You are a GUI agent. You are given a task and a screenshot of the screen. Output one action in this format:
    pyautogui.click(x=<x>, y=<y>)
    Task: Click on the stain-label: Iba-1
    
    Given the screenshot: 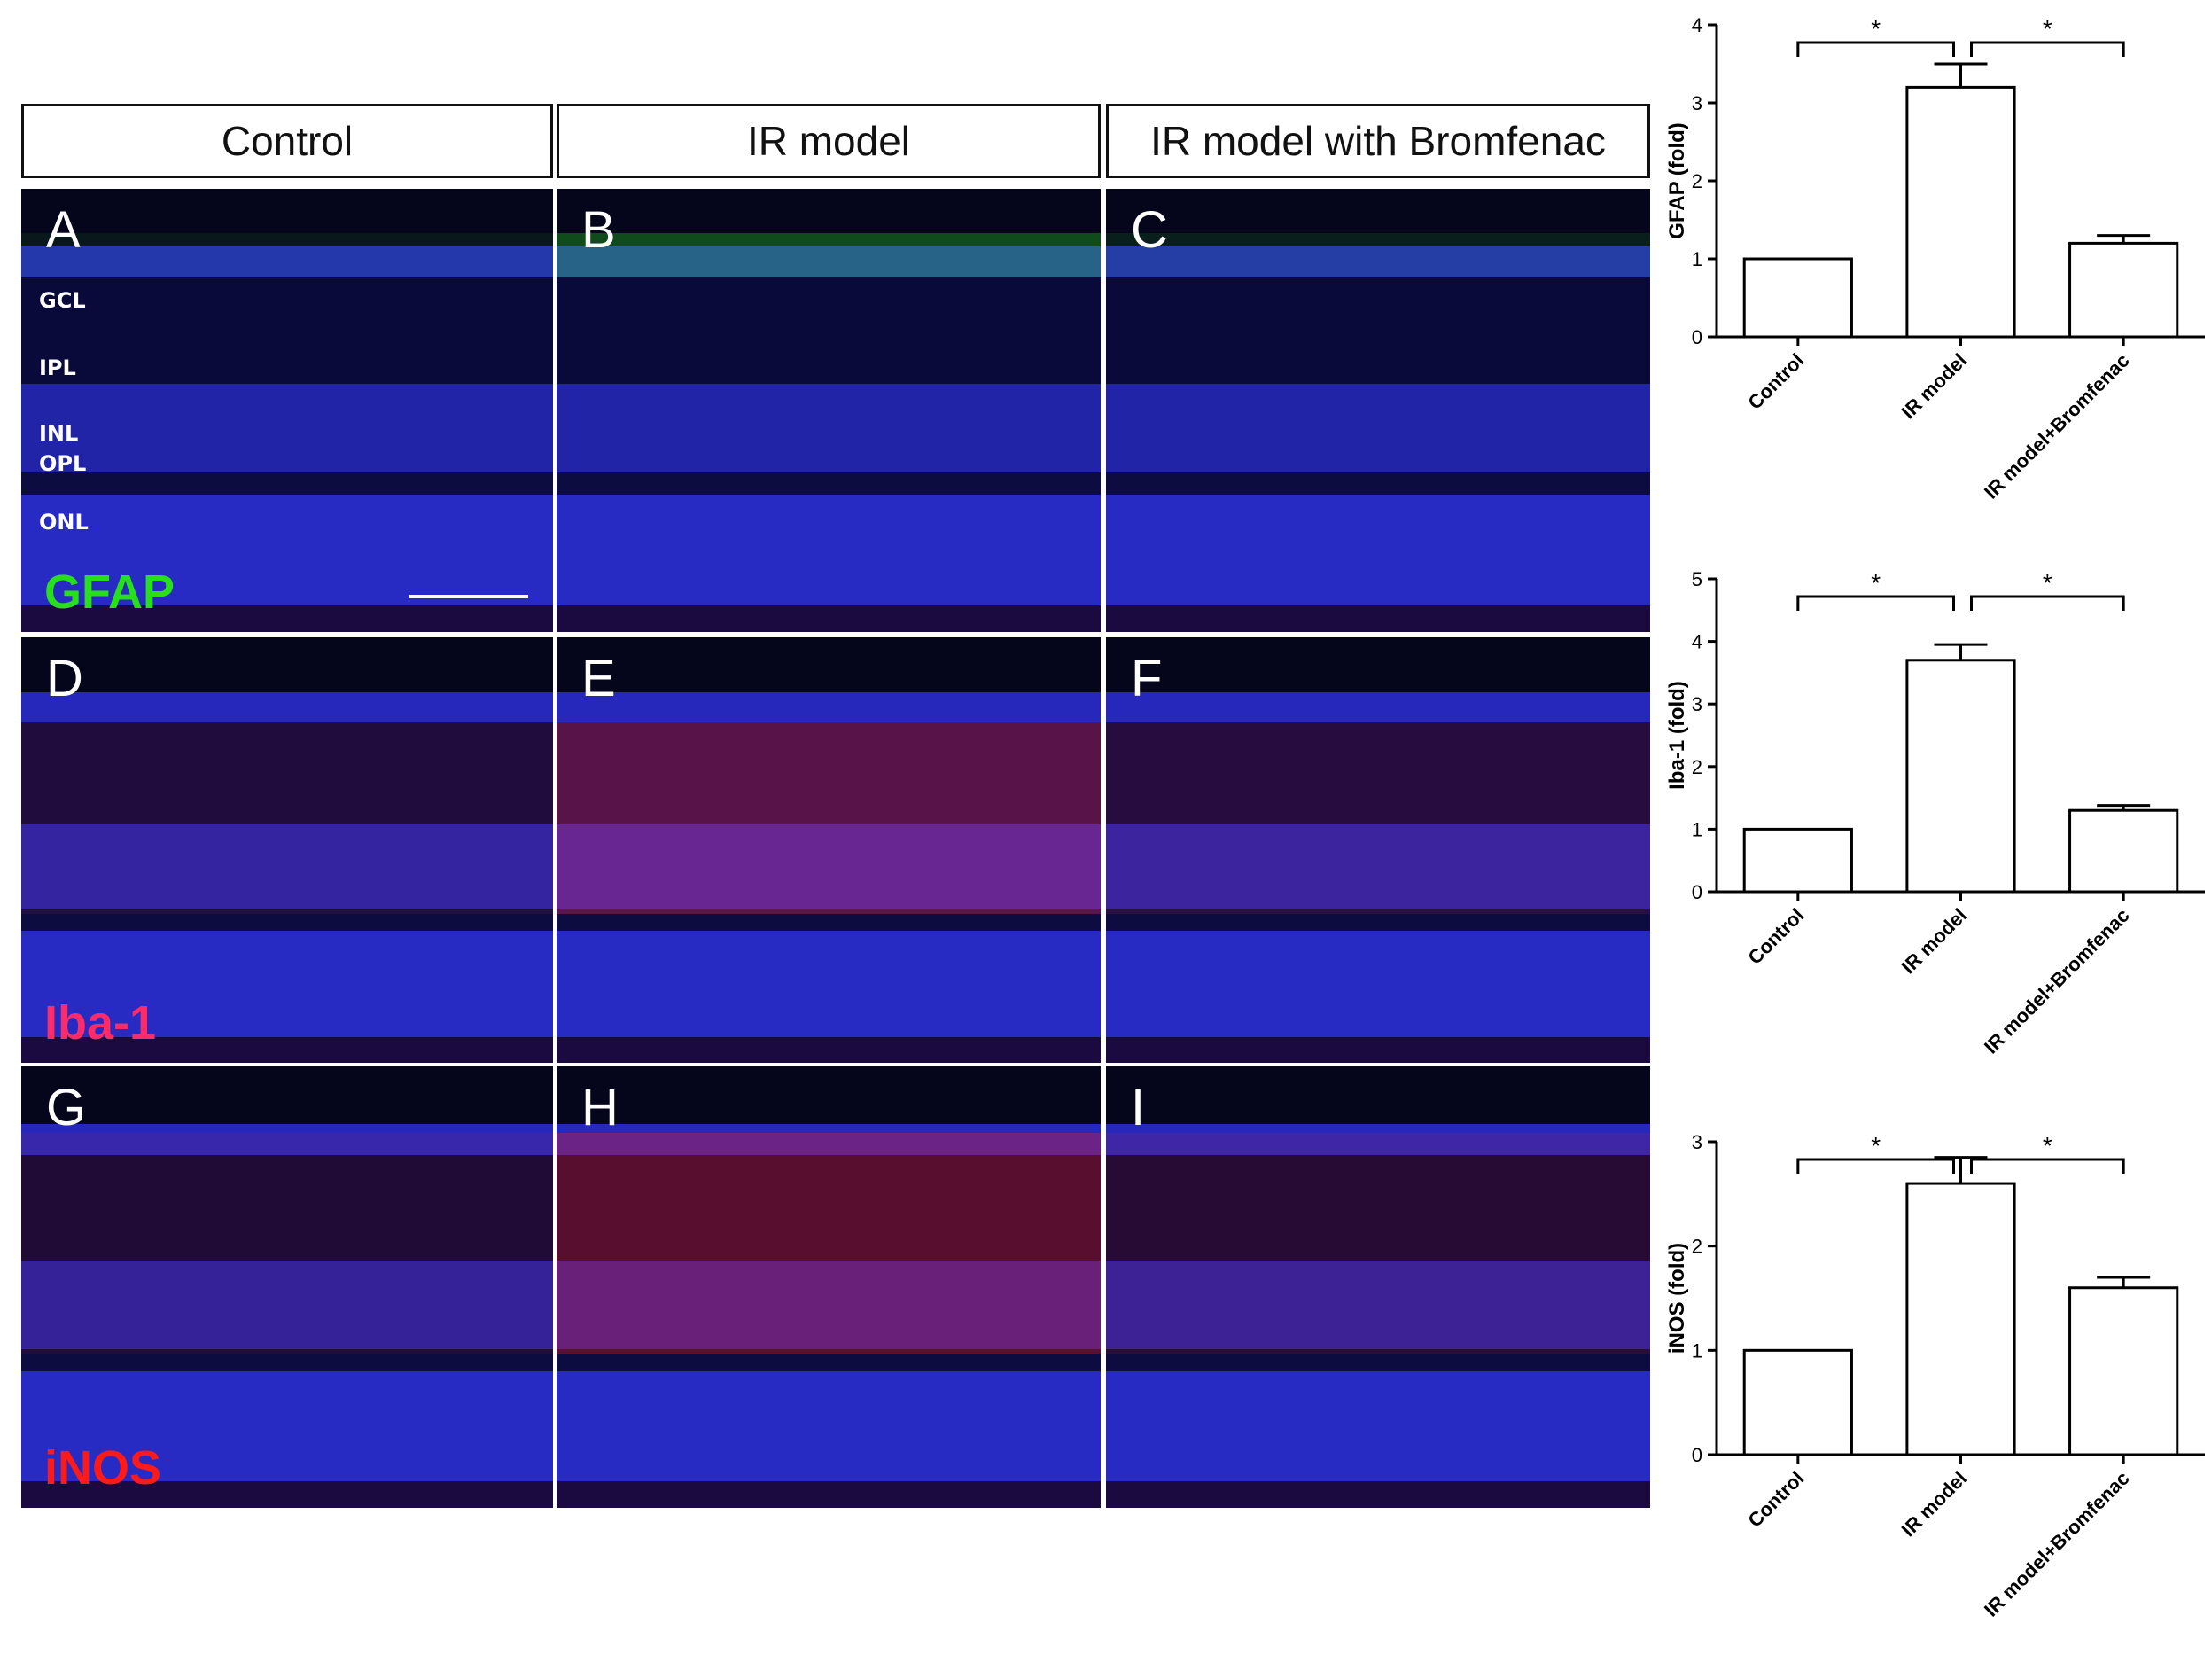 What is the action you would take?
    pyautogui.click(x=100, y=1023)
    